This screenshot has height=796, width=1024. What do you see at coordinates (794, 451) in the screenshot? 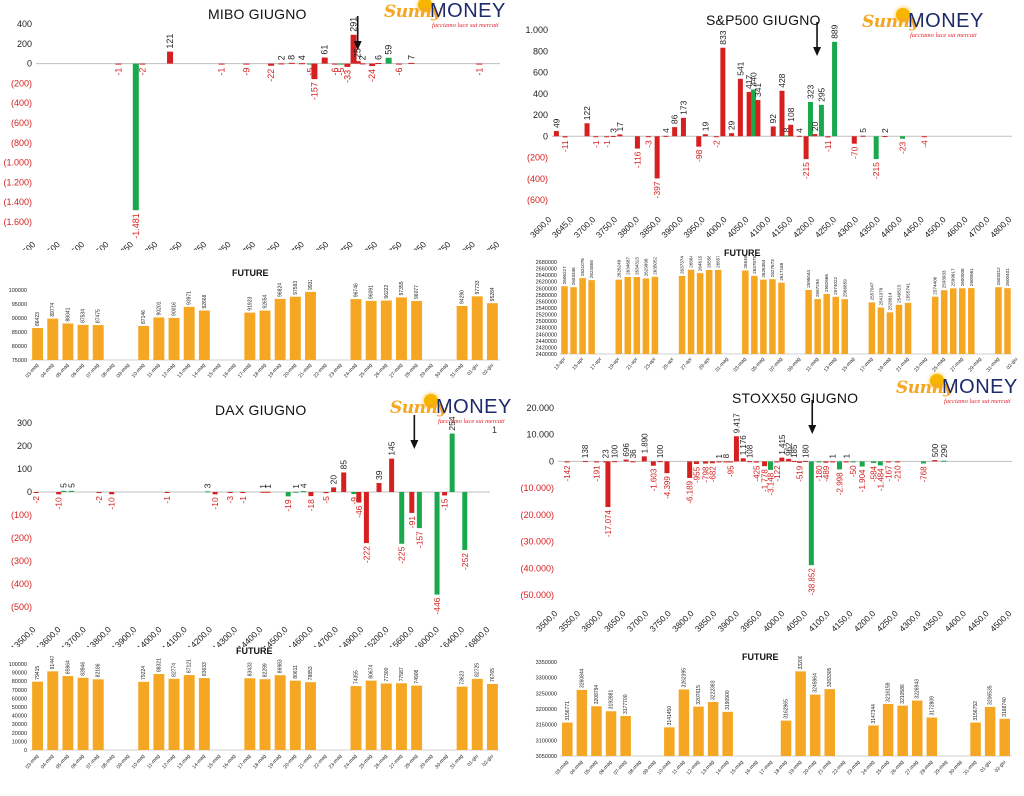
I see `data-label: 185` at bounding box center [794, 451].